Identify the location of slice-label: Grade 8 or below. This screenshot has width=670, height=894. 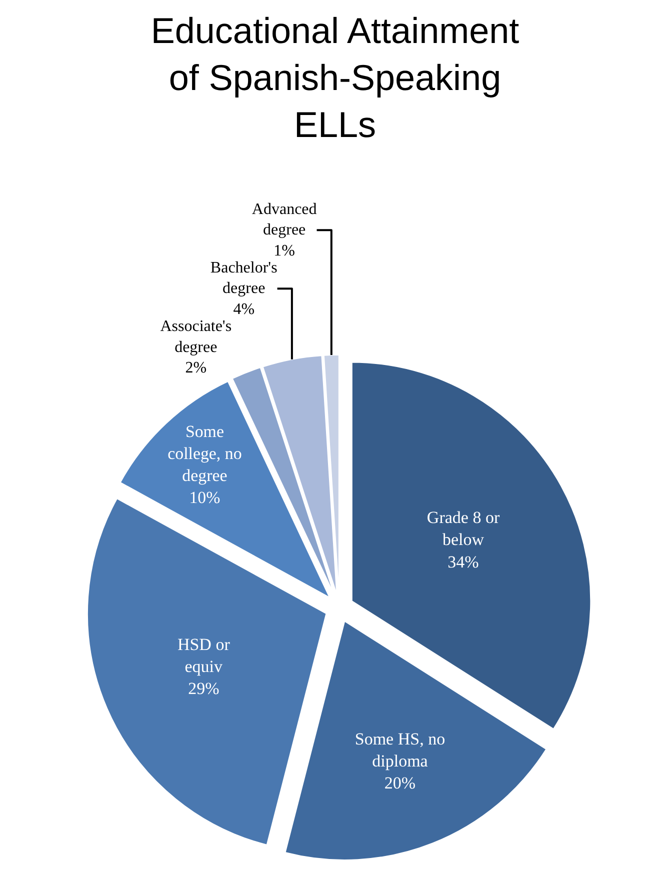
(463, 529).